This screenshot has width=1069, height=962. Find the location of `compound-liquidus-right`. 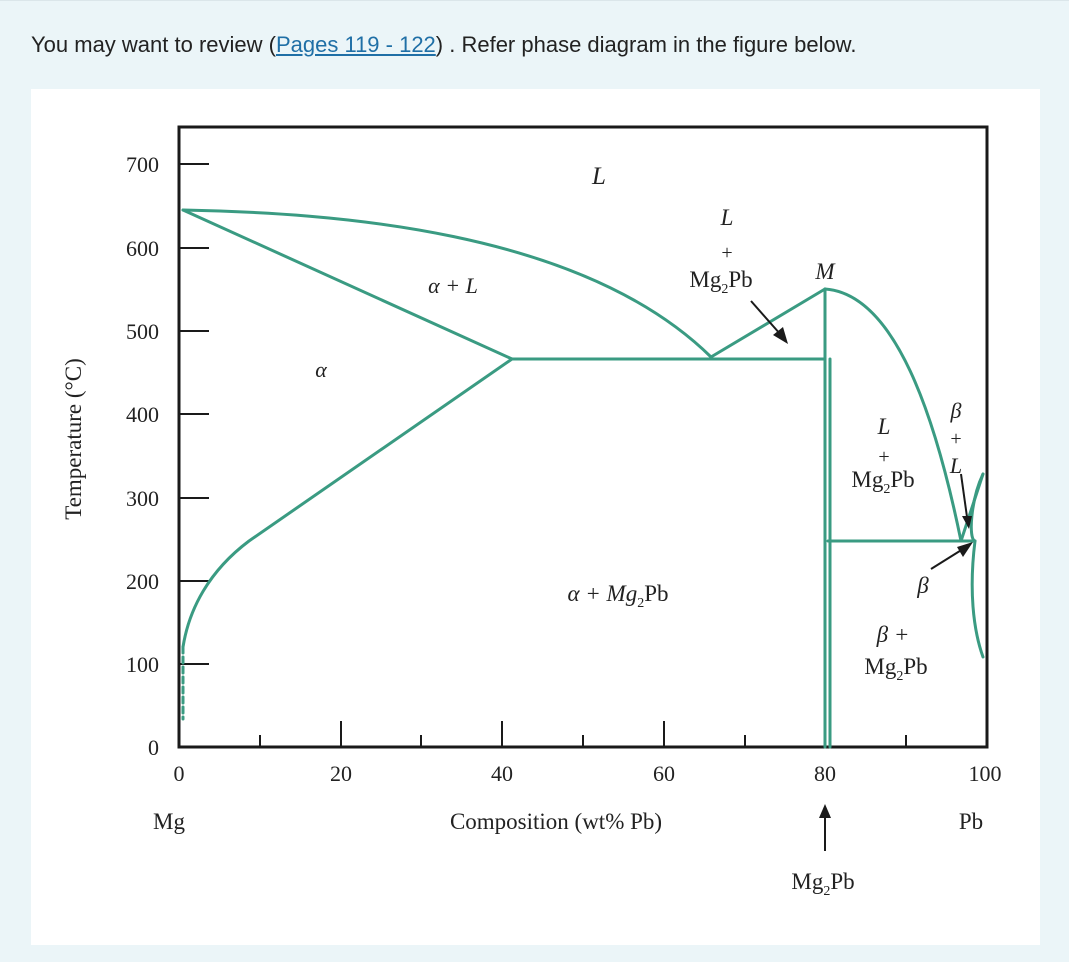

compound-liquidus-right is located at coordinates (893, 415).